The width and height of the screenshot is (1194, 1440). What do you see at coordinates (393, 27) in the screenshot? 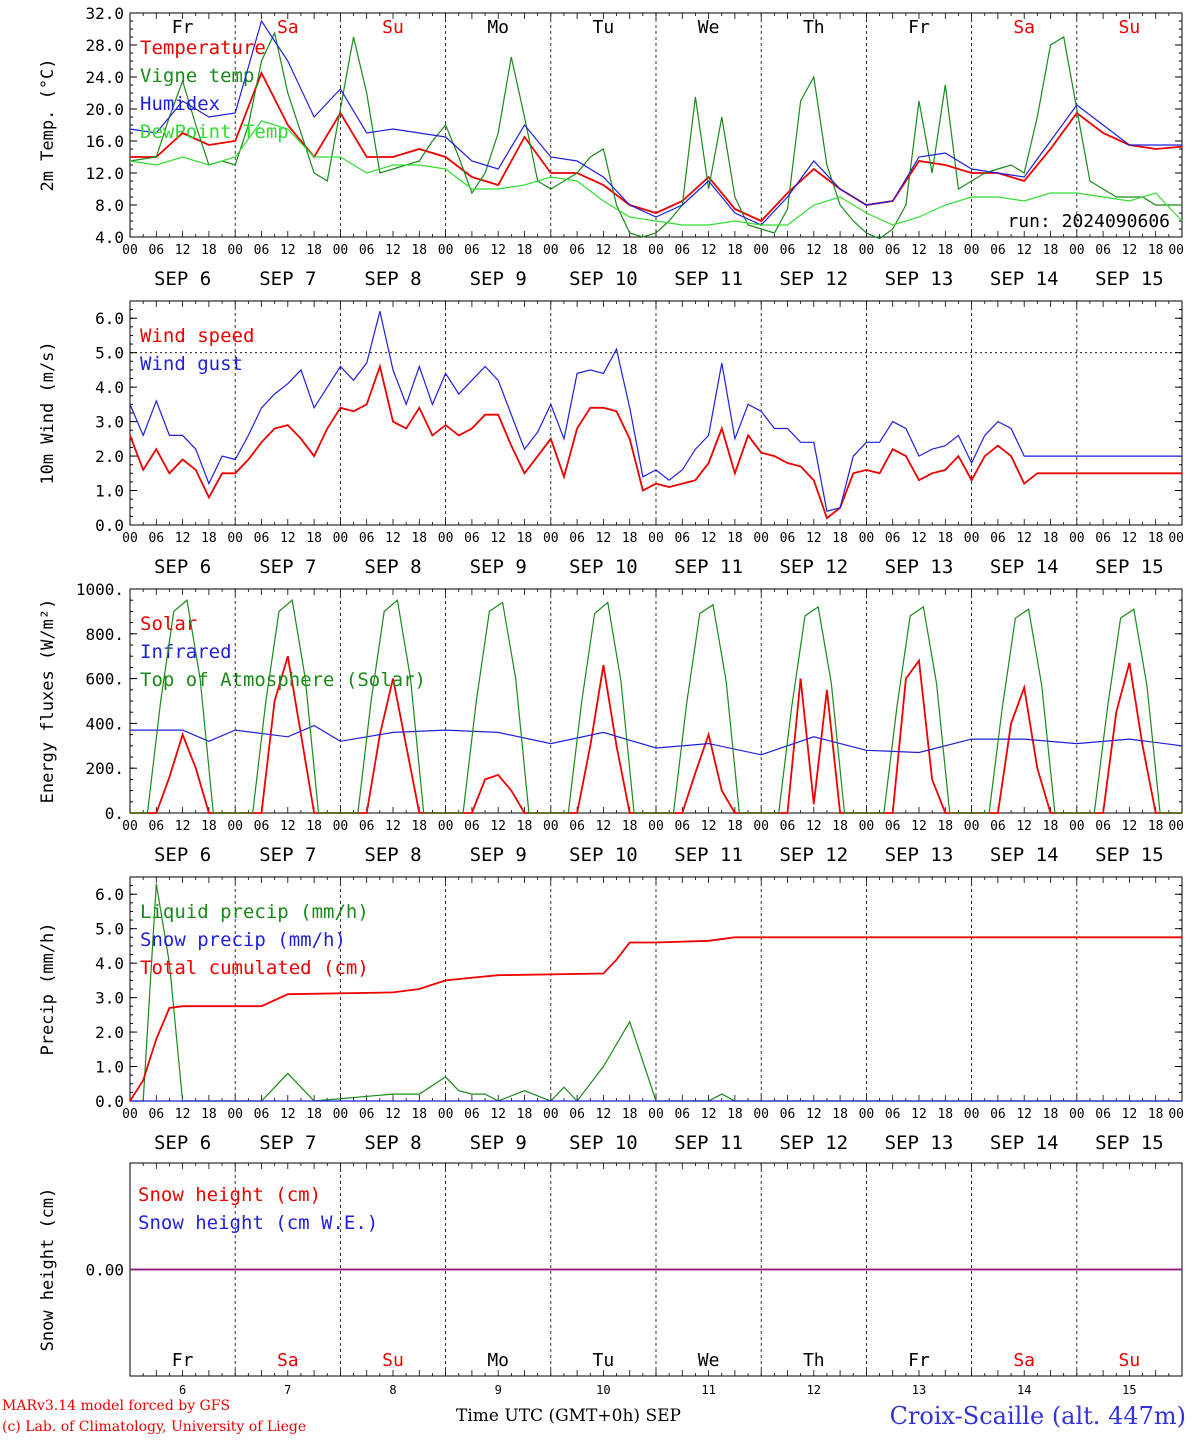
I see `temp-weekday-label: Su` at bounding box center [393, 27].